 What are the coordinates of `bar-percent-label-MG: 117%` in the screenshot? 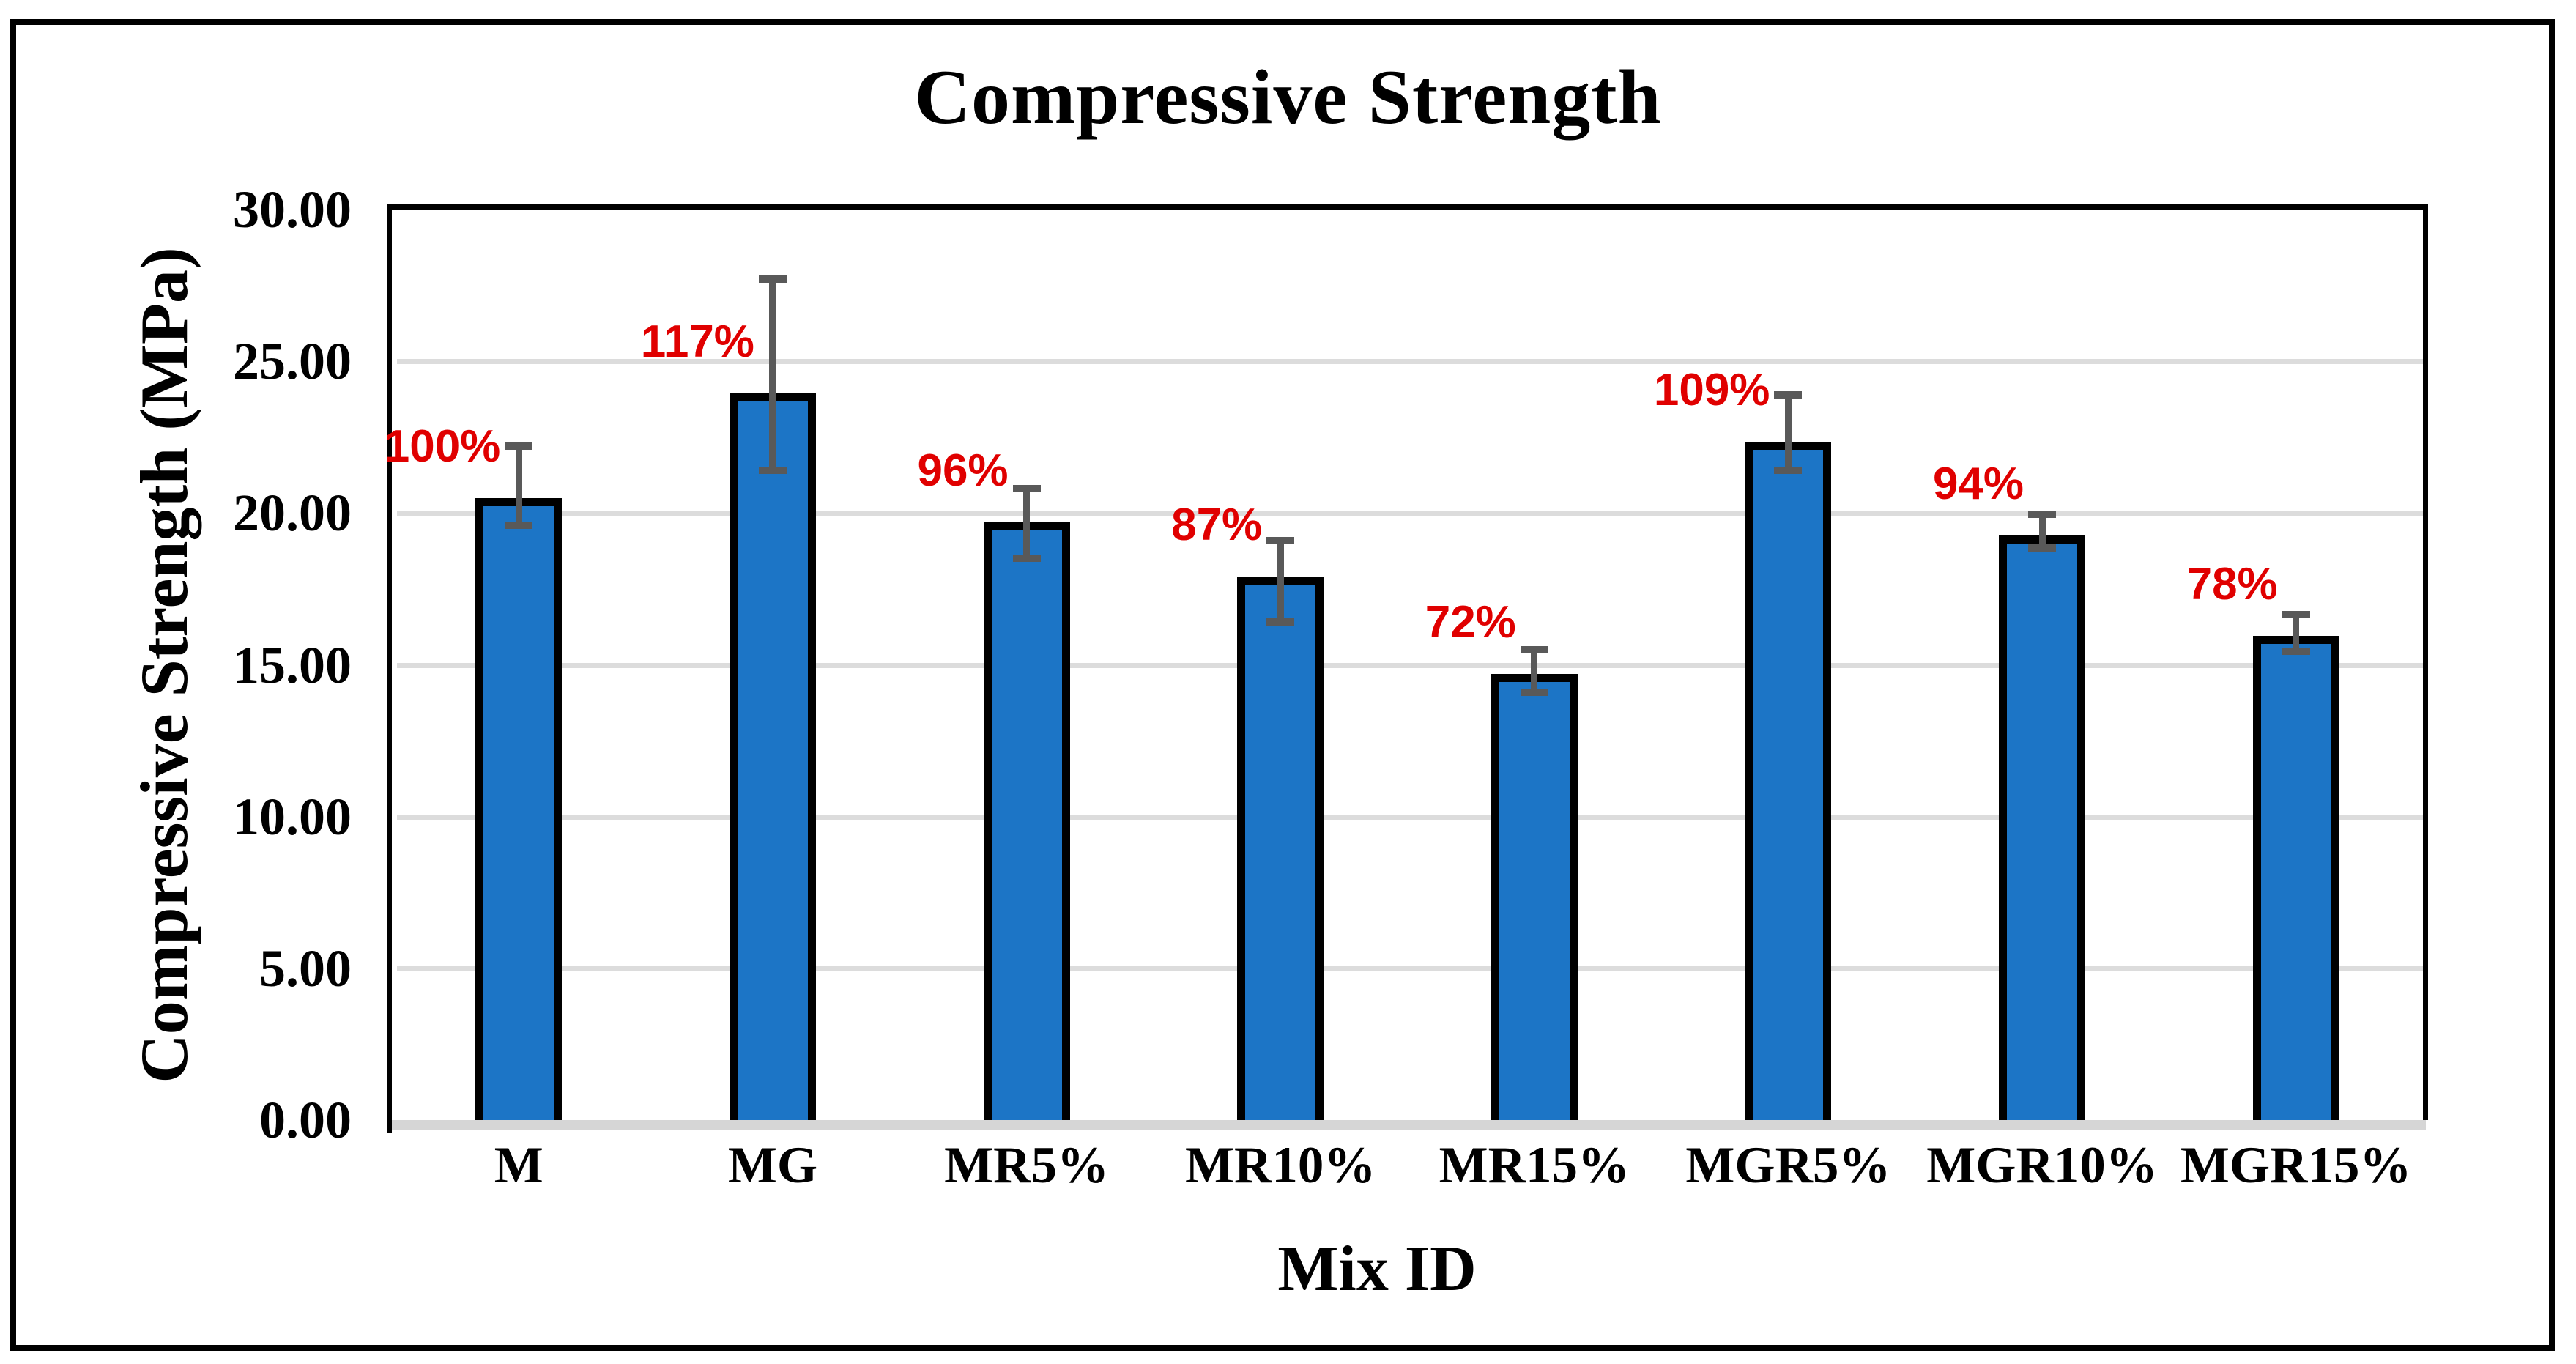 It's located at (697, 341).